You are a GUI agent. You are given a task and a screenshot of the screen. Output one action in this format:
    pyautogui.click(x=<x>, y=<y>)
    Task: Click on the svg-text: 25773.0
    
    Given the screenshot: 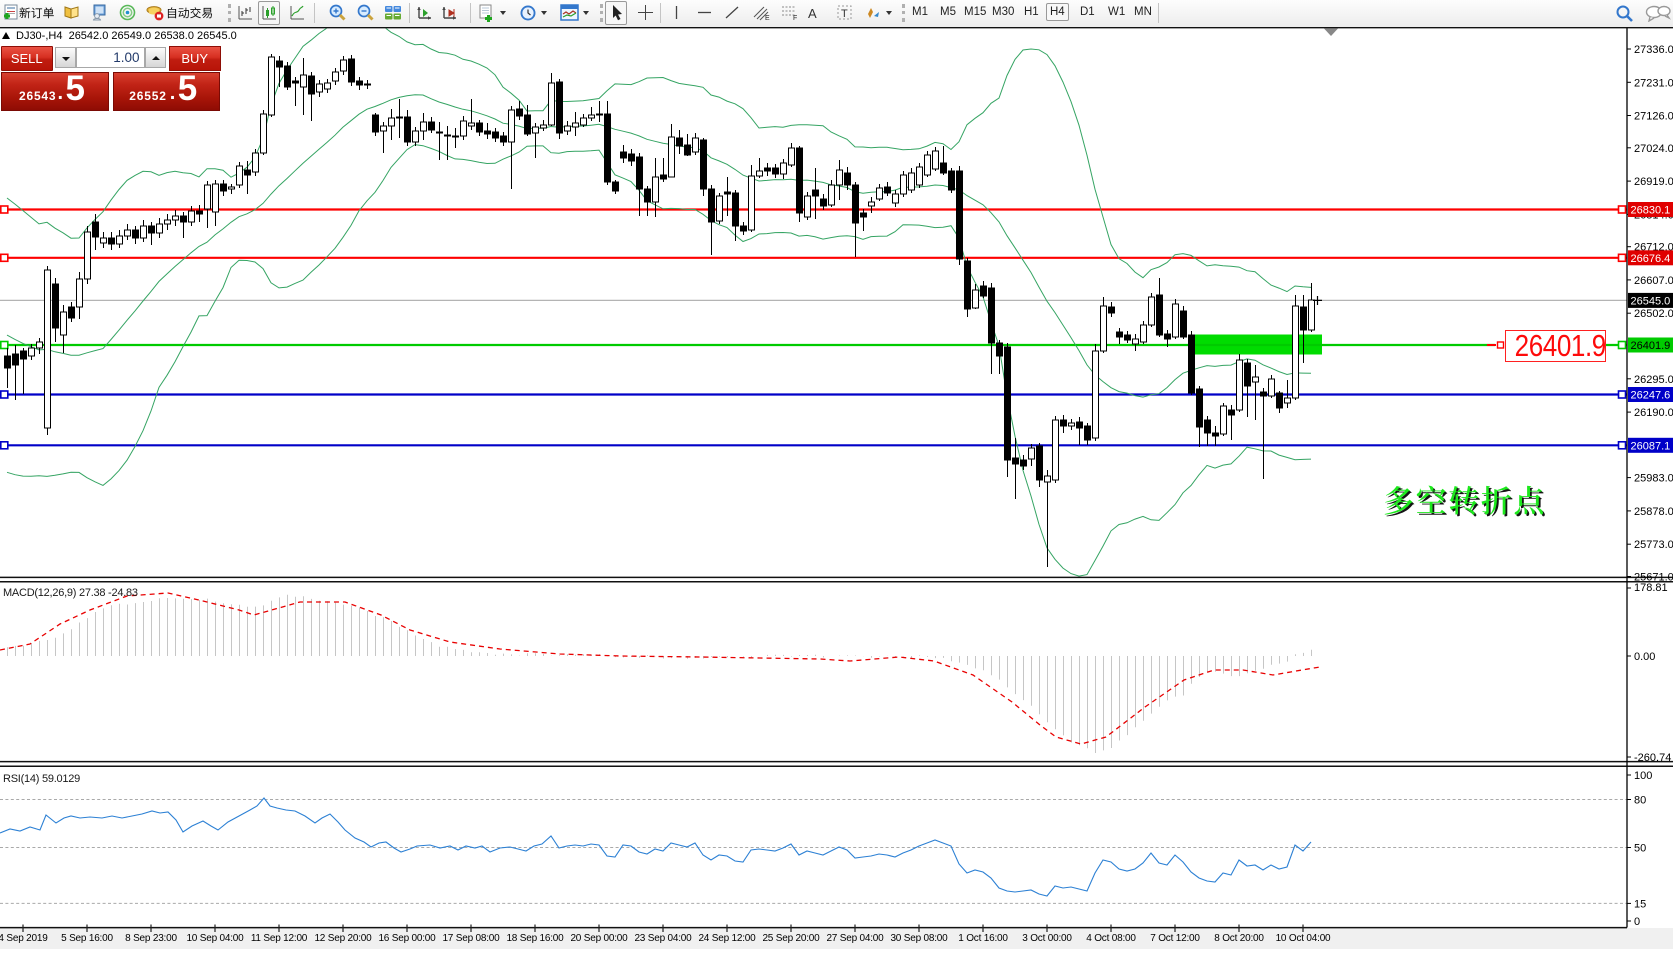 What is the action you would take?
    pyautogui.click(x=1653, y=545)
    